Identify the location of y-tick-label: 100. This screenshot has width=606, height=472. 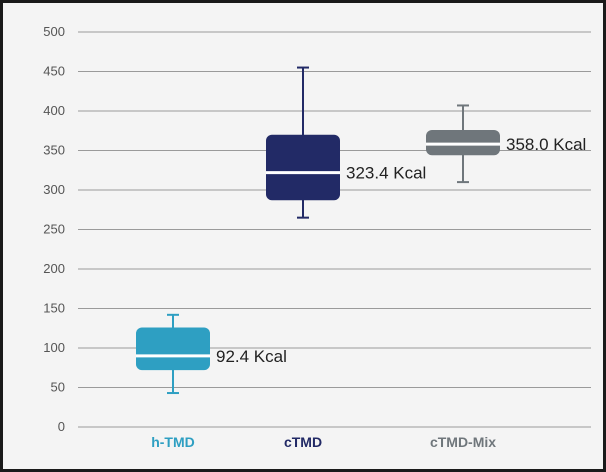
(54, 347).